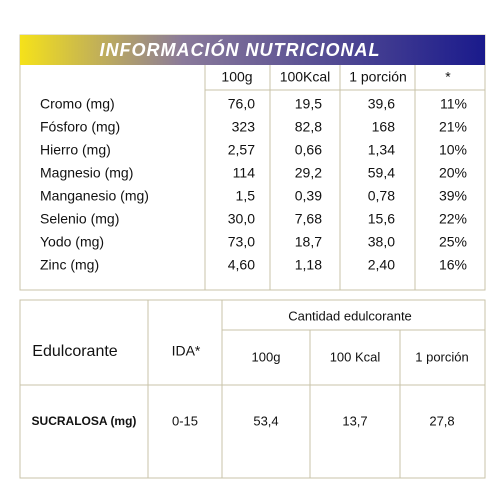 The image size is (500, 500). I want to click on cell: 20%, so click(453, 173).